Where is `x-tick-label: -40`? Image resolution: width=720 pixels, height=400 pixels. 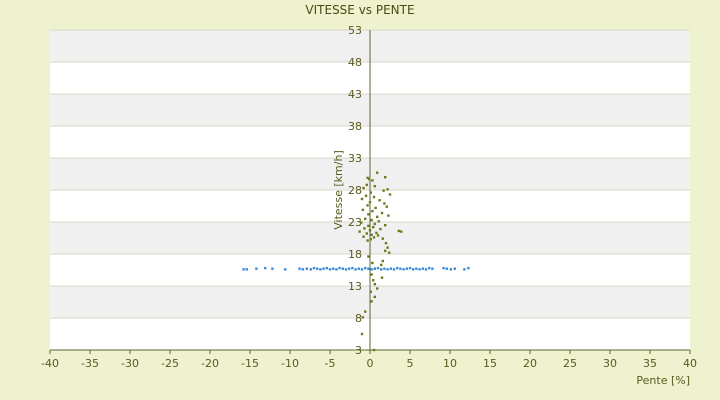
x-tick-label: -40 is located at coordinates (50, 363).